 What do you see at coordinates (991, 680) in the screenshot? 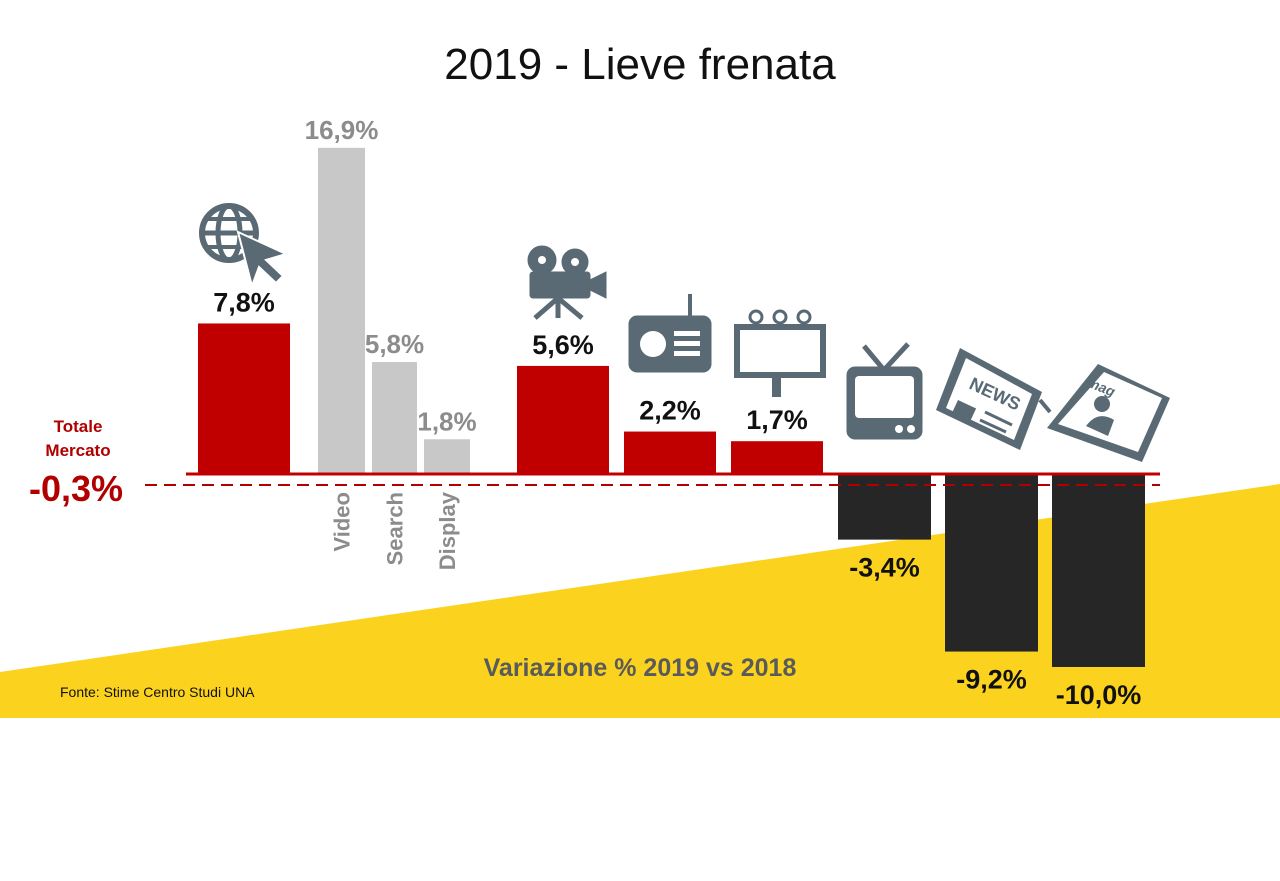
I see `data-label: -9,2%` at bounding box center [991, 680].